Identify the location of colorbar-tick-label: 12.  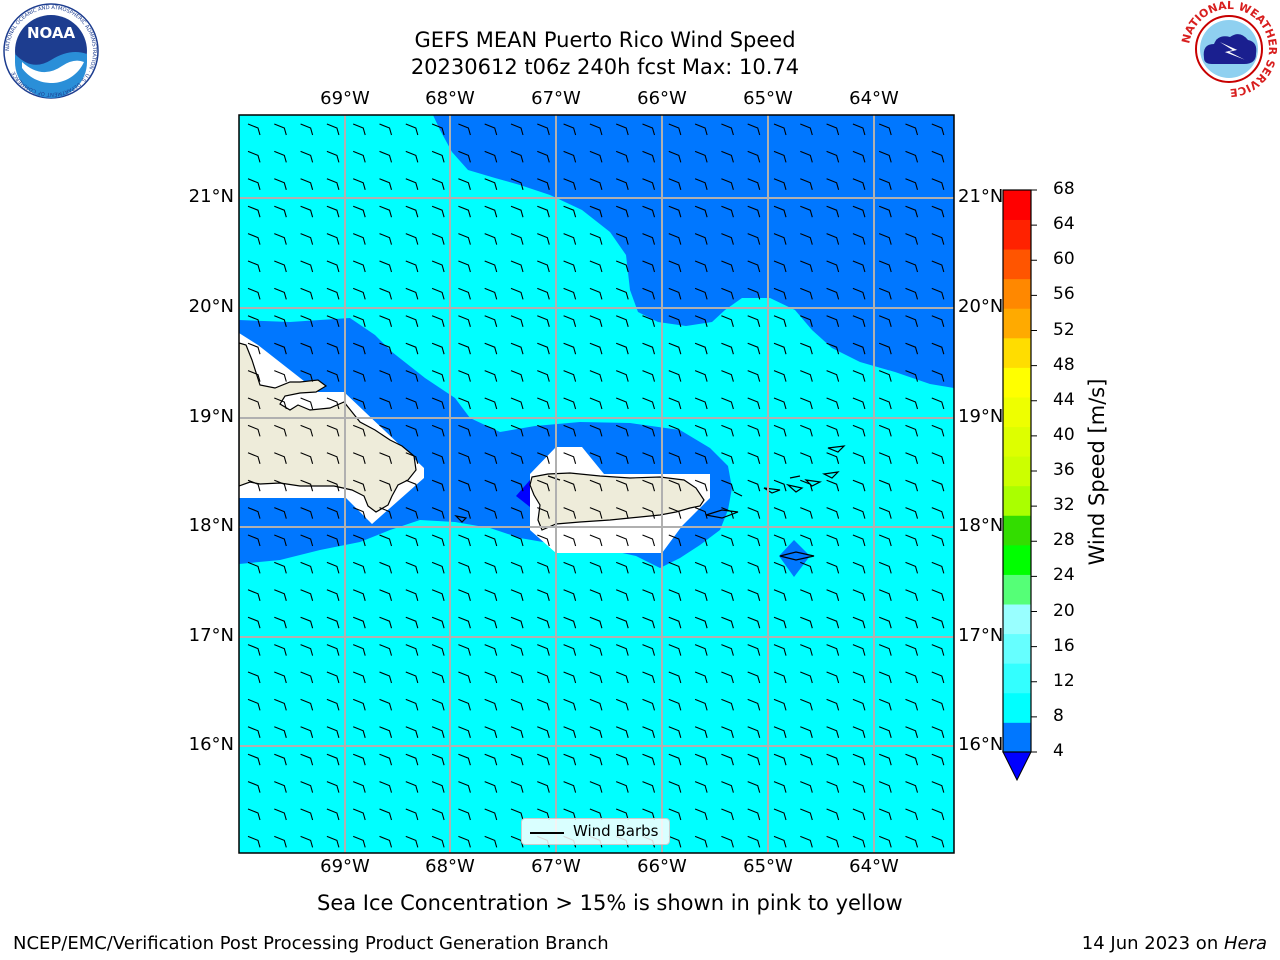
(1064, 680).